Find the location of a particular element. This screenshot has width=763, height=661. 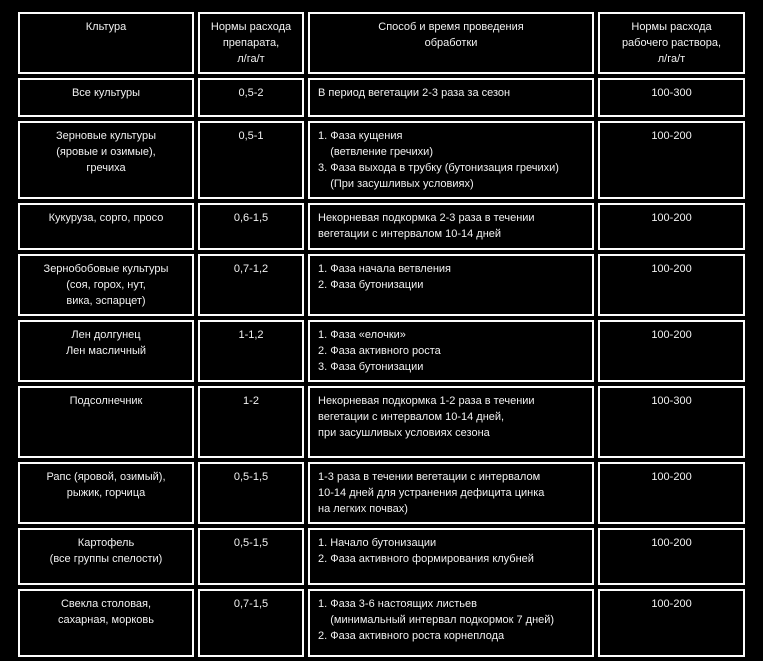

culture-cell: Подсолнечник is located at coordinates (106, 422).